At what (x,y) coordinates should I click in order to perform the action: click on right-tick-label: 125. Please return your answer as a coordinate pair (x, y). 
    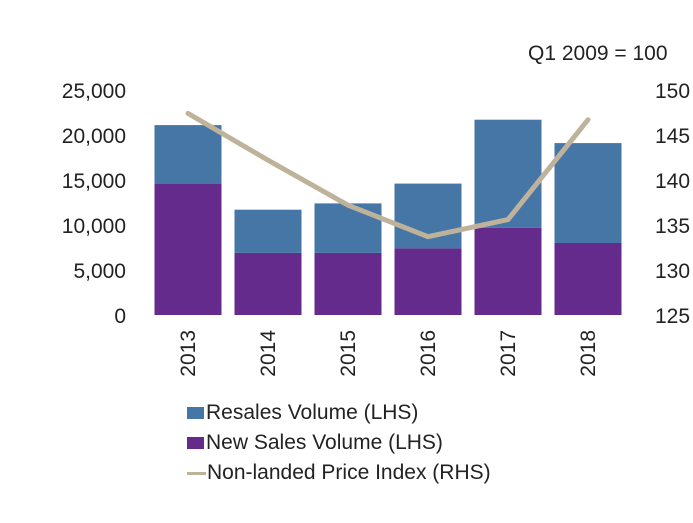
    Looking at the image, I should click on (672, 316).